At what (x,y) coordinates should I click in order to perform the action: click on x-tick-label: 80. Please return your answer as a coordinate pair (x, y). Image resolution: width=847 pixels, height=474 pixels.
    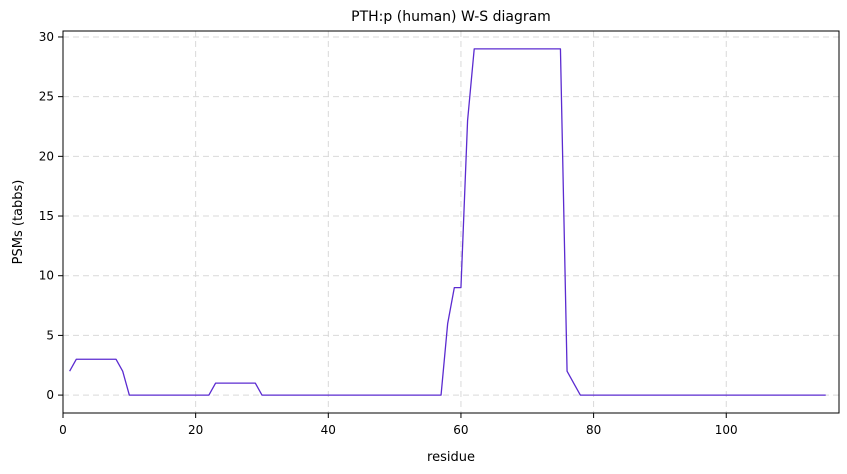
    Looking at the image, I should click on (593, 430).